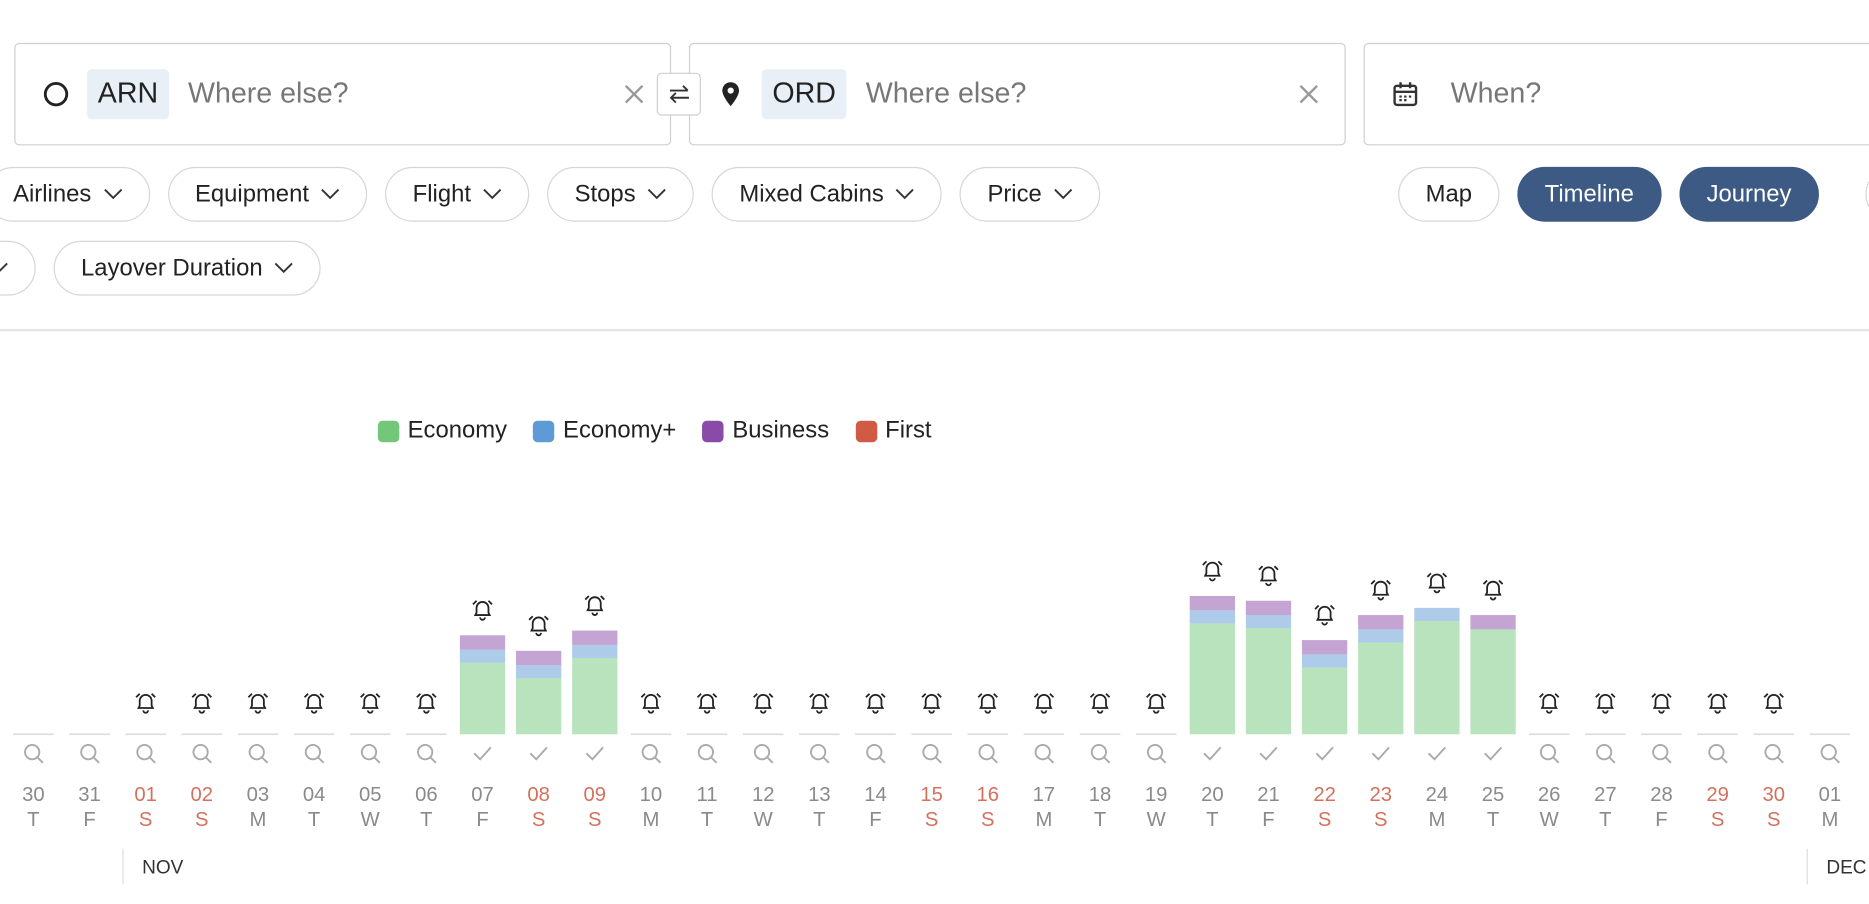 This screenshot has height=904, width=1869. What do you see at coordinates (934, 330) in the screenshot?
I see `divider` at bounding box center [934, 330].